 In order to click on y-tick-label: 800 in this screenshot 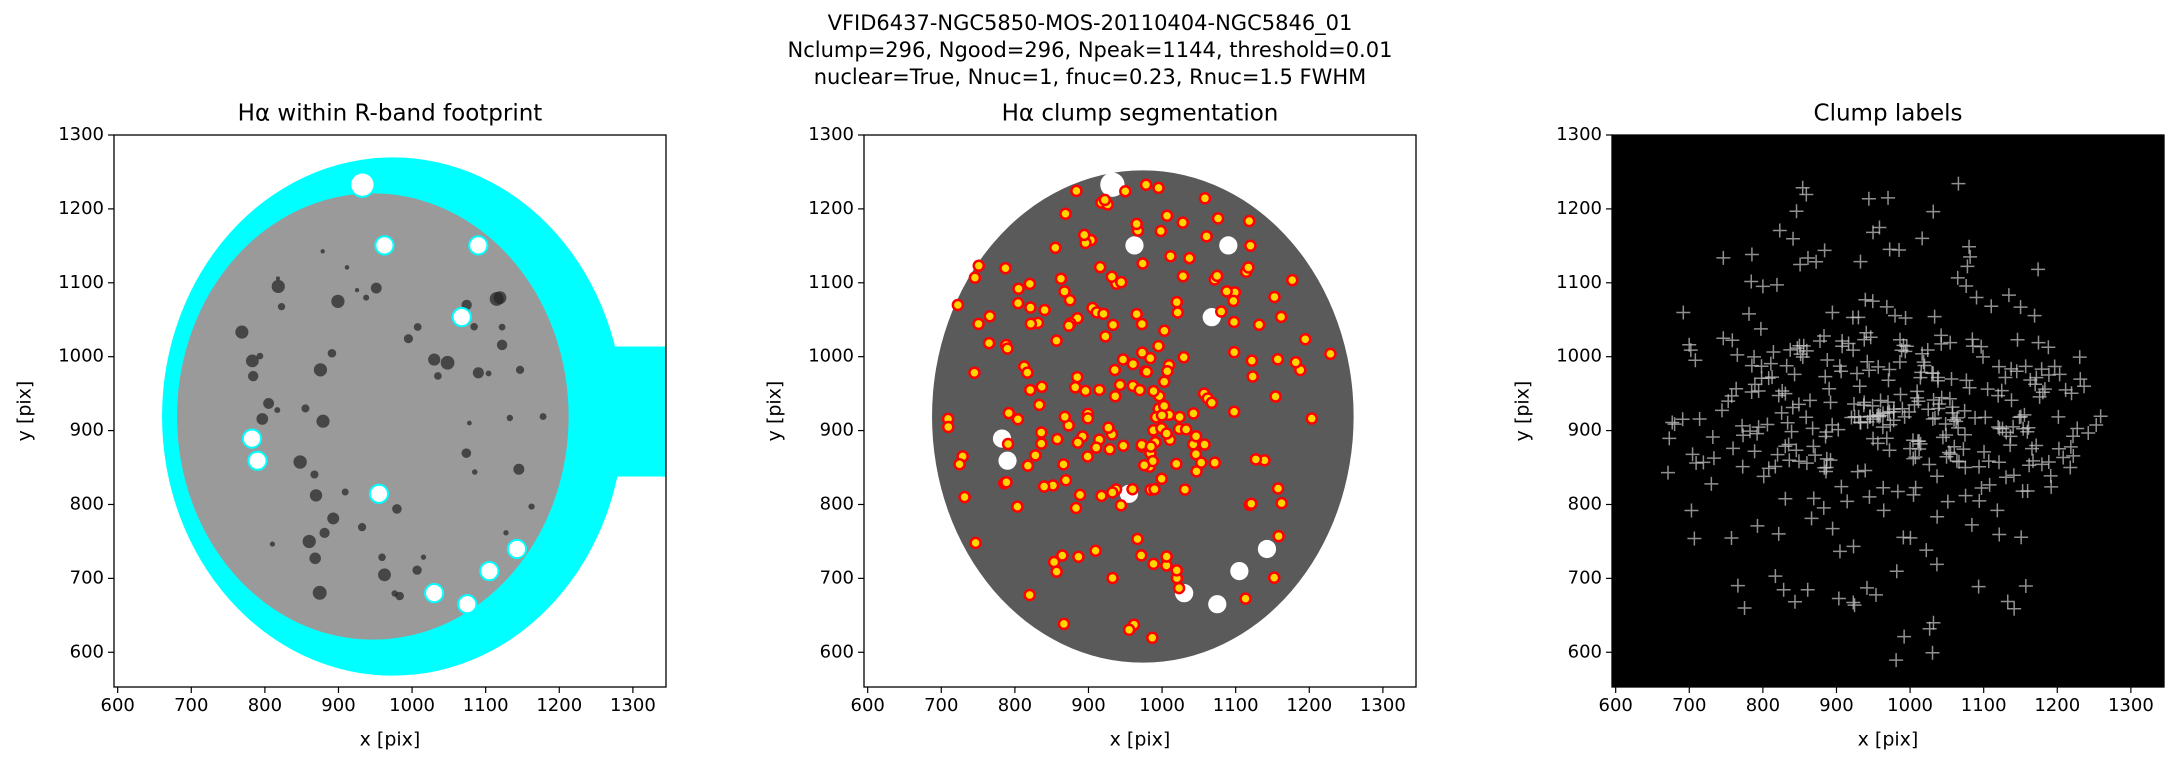, I will do `click(87, 503)`.